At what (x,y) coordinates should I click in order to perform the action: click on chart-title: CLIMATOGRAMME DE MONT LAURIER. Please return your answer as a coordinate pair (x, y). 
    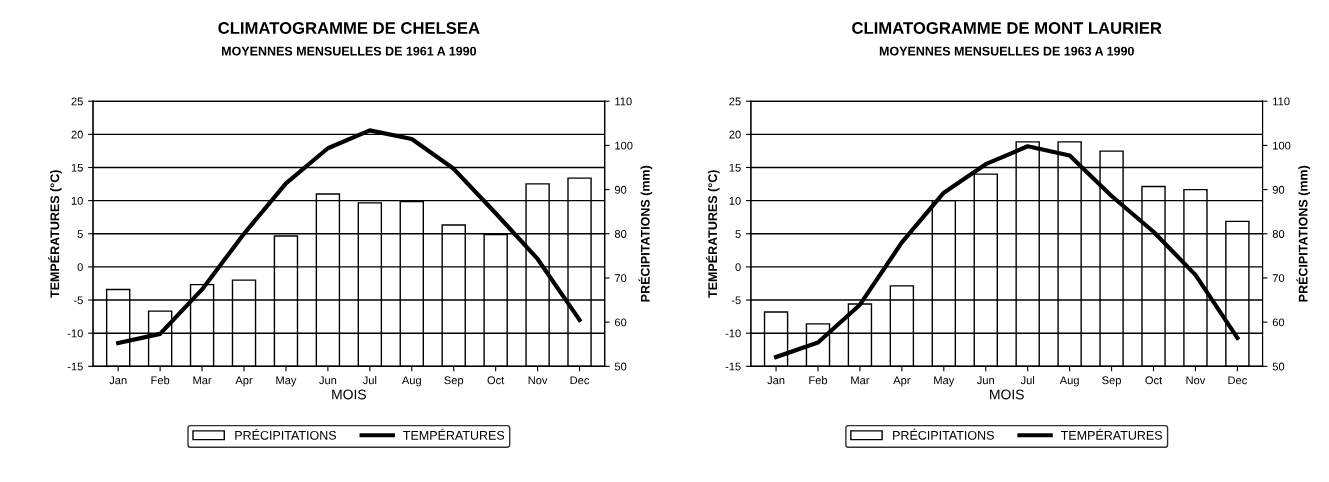
    Looking at the image, I should click on (1007, 28).